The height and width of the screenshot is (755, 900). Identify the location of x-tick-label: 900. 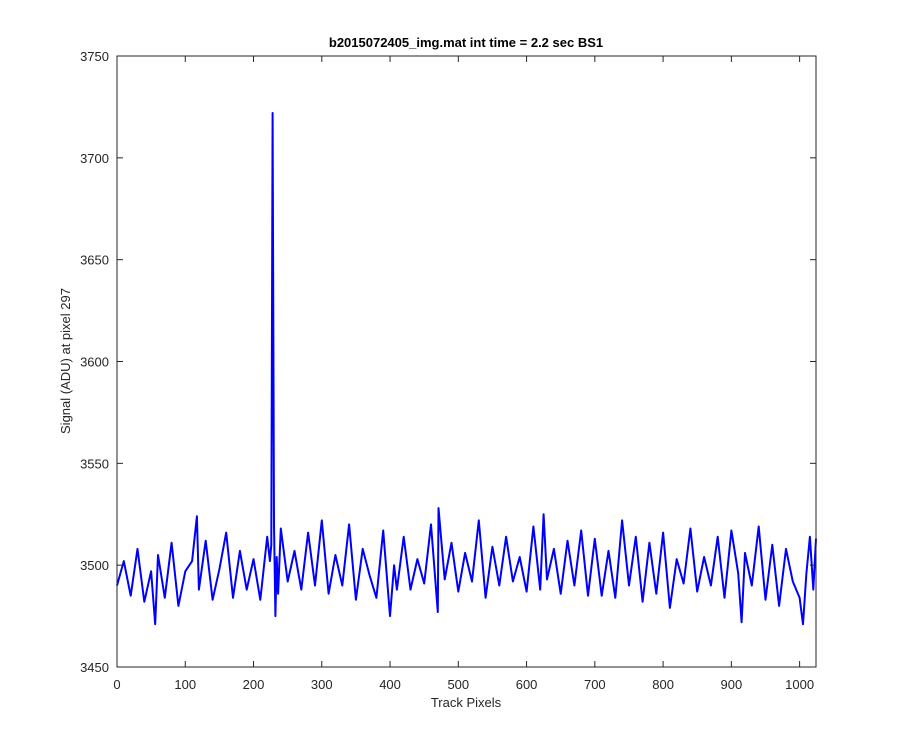
(732, 684).